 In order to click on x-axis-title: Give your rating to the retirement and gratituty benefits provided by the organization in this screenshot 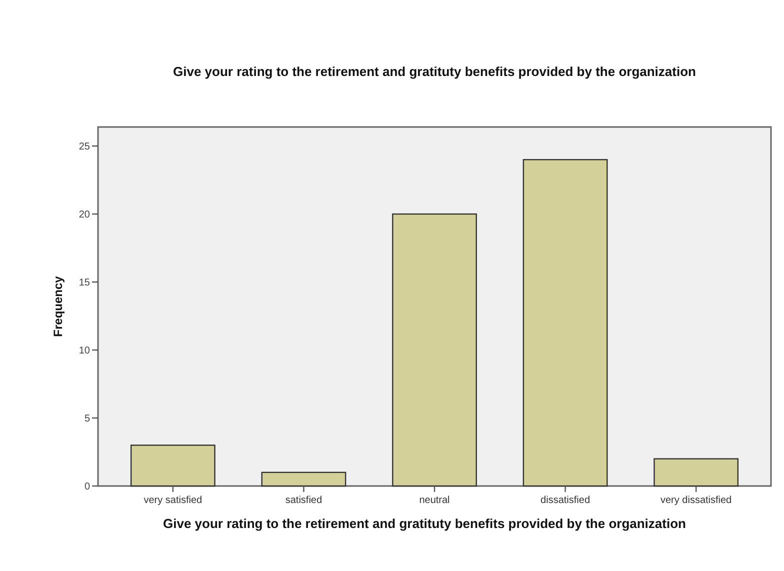, I will do `click(424, 523)`.